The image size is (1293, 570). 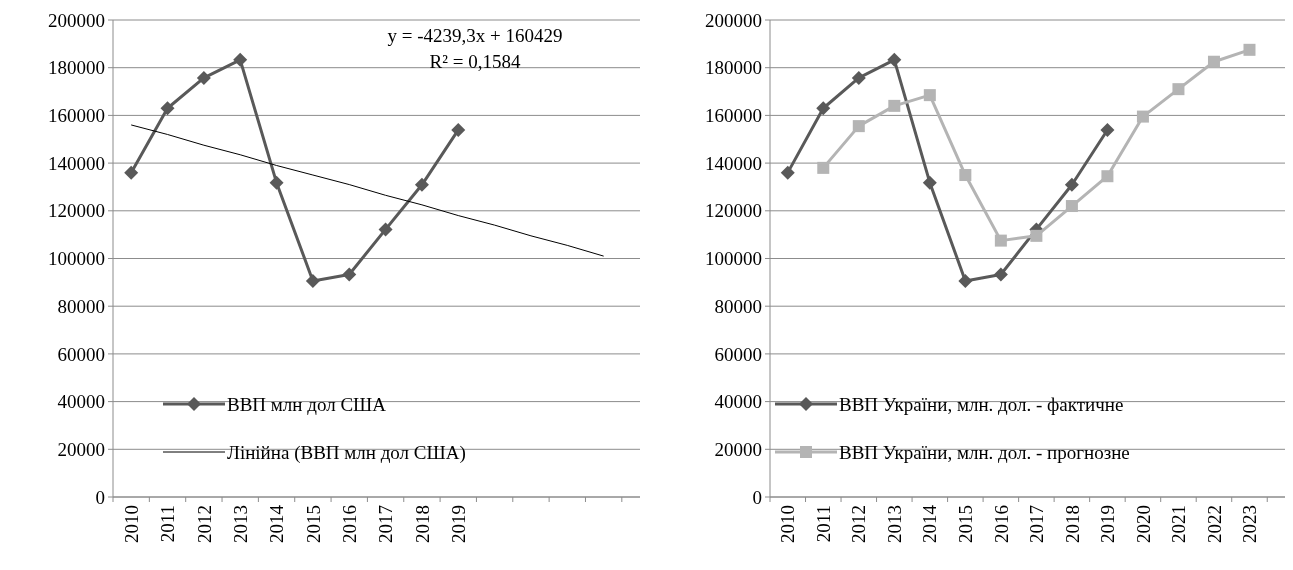 I want to click on legend-label: ВВП України, млн. дол. - фактичне, so click(x=981, y=404).